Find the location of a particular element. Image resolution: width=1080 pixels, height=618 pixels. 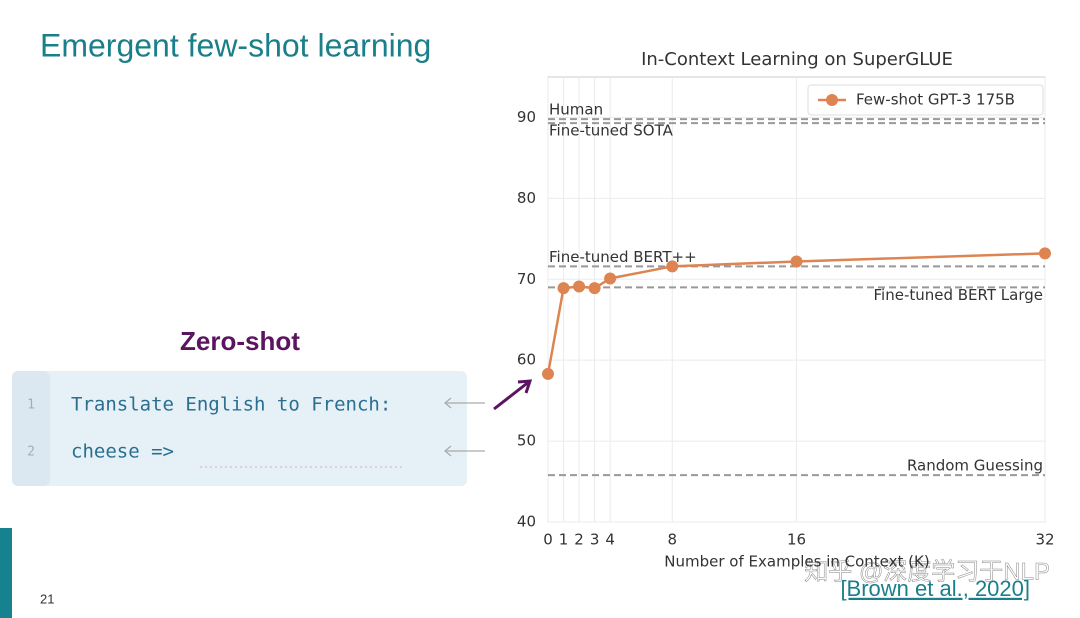

purple-arrow is located at coordinates (513, 395).